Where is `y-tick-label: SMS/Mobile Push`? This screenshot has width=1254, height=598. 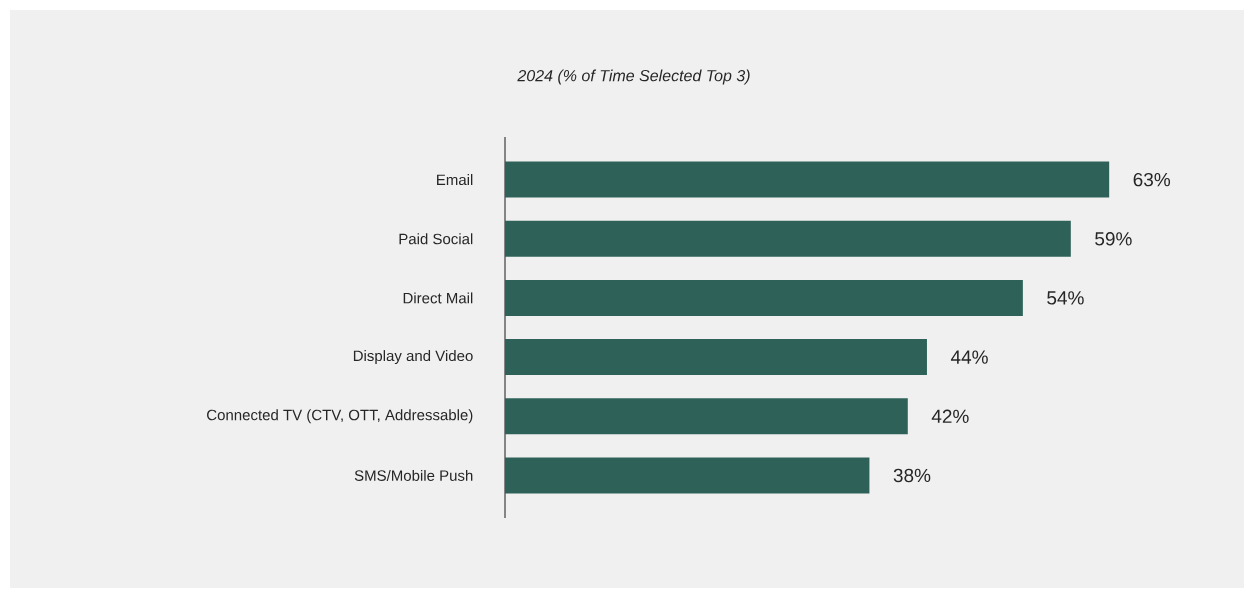
y-tick-label: SMS/Mobile Push is located at coordinates (413, 475).